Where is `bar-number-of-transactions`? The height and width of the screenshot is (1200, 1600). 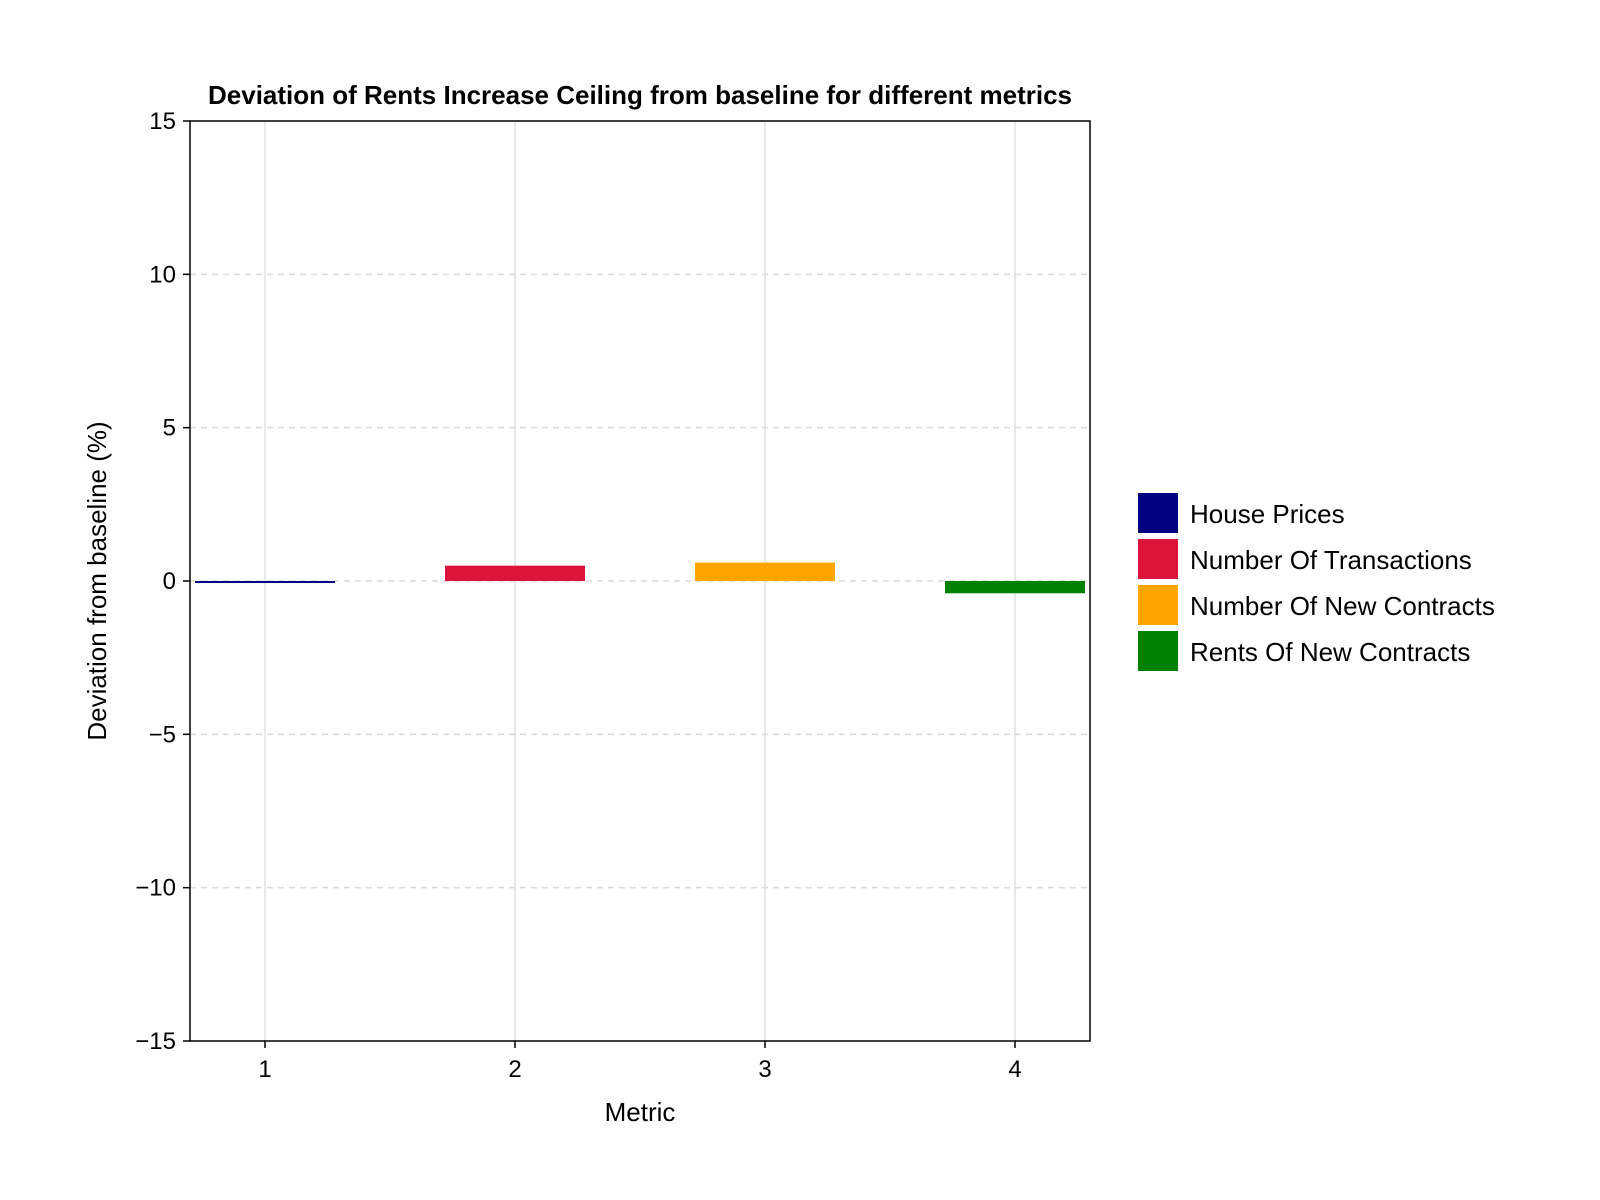
bar-number-of-transactions is located at coordinates (515, 573).